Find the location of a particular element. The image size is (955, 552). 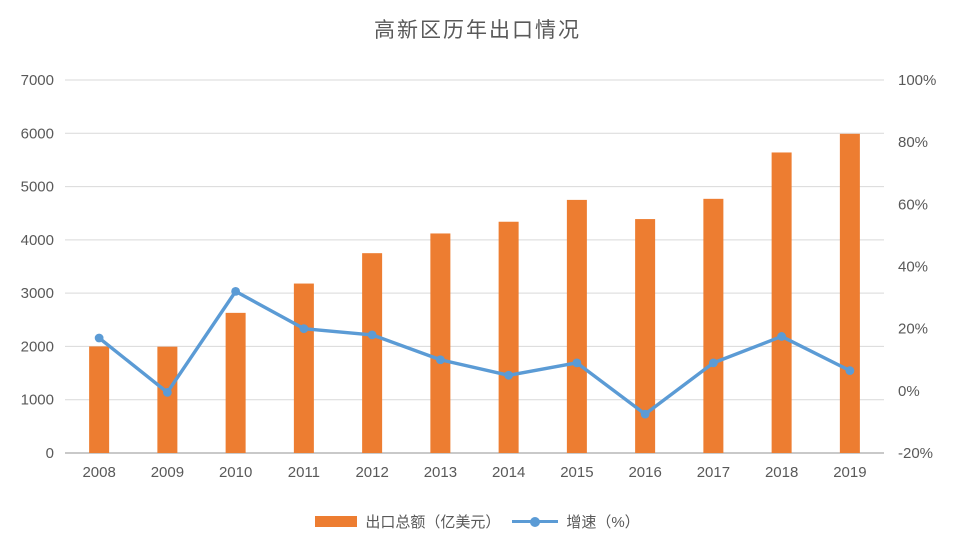

bar-2014 is located at coordinates (508, 337).